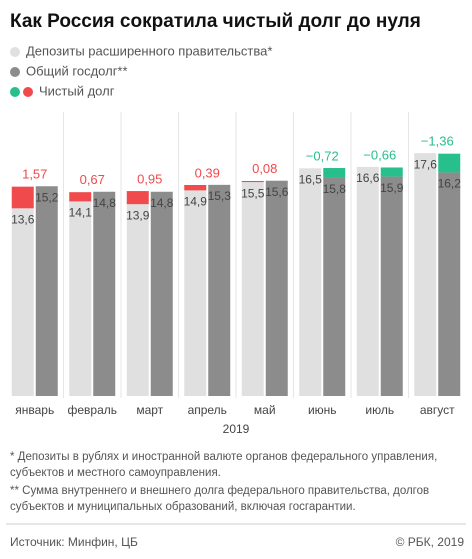 The height and width of the screenshot is (559, 472). What do you see at coordinates (450, 184) in the screenshot?
I see `value-label: 16,2` at bounding box center [450, 184].